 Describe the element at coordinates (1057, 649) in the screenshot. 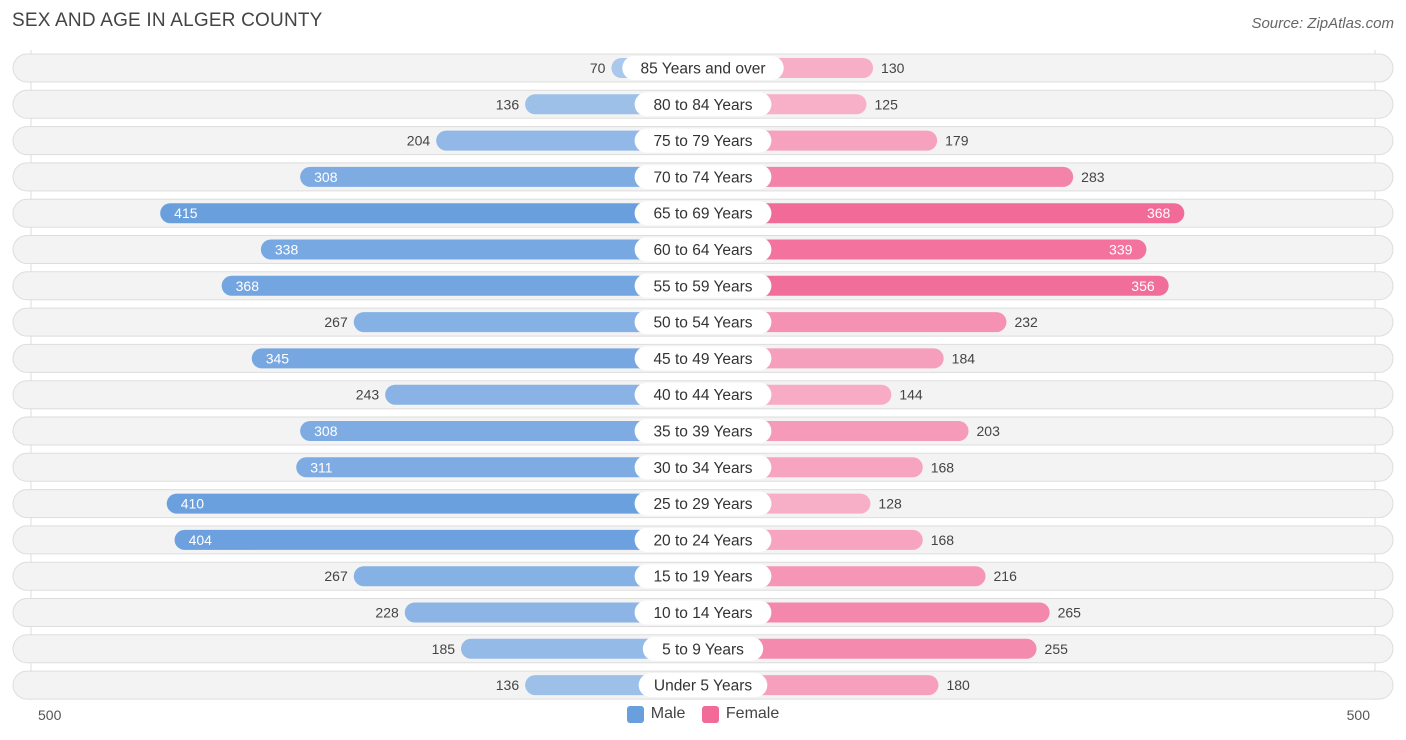

I see `female-value-label: 255` at that location.